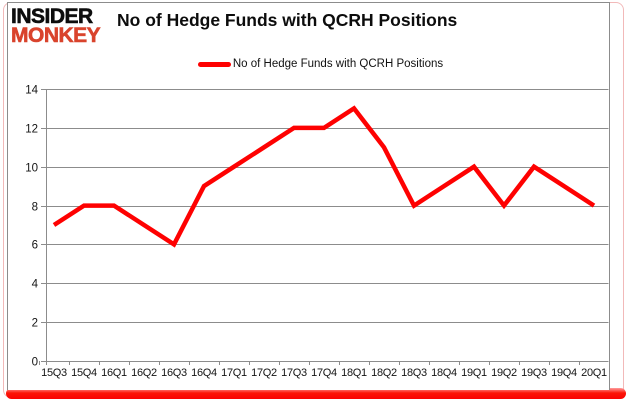 Image resolution: width=635 pixels, height=405 pixels. I want to click on svg-text: 0, so click(35, 363).